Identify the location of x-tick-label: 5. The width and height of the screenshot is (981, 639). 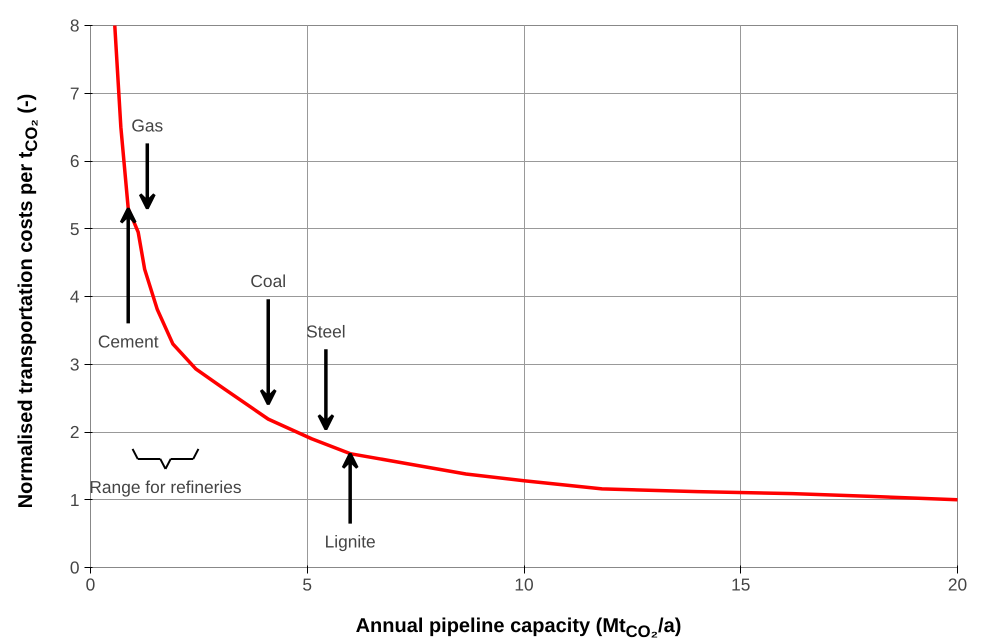
(307, 584).